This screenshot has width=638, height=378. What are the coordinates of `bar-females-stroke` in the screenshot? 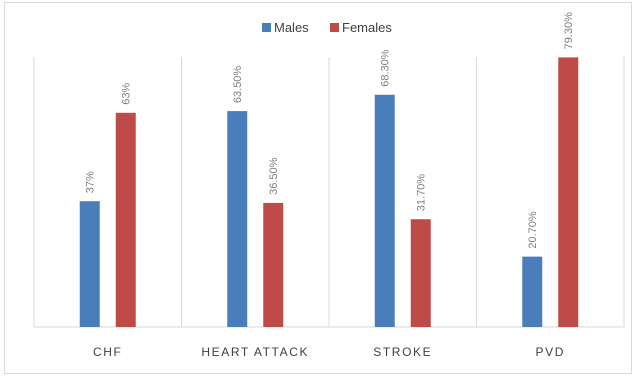 It's located at (420, 273).